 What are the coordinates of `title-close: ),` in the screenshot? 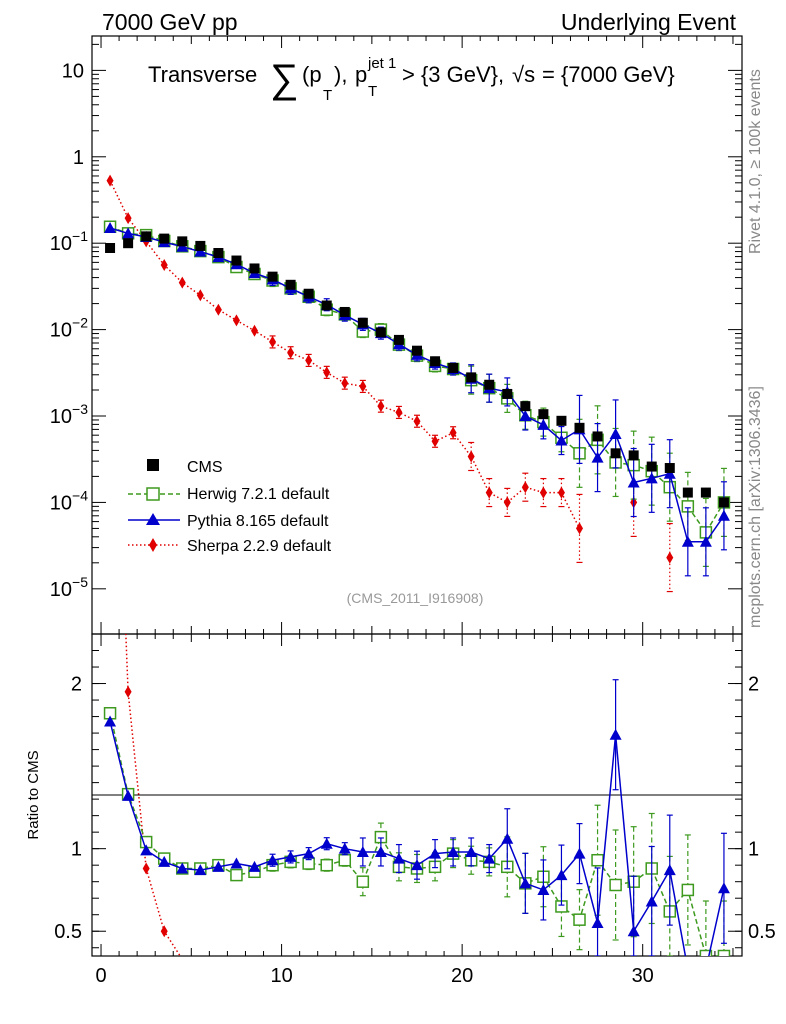 It's located at (340, 74).